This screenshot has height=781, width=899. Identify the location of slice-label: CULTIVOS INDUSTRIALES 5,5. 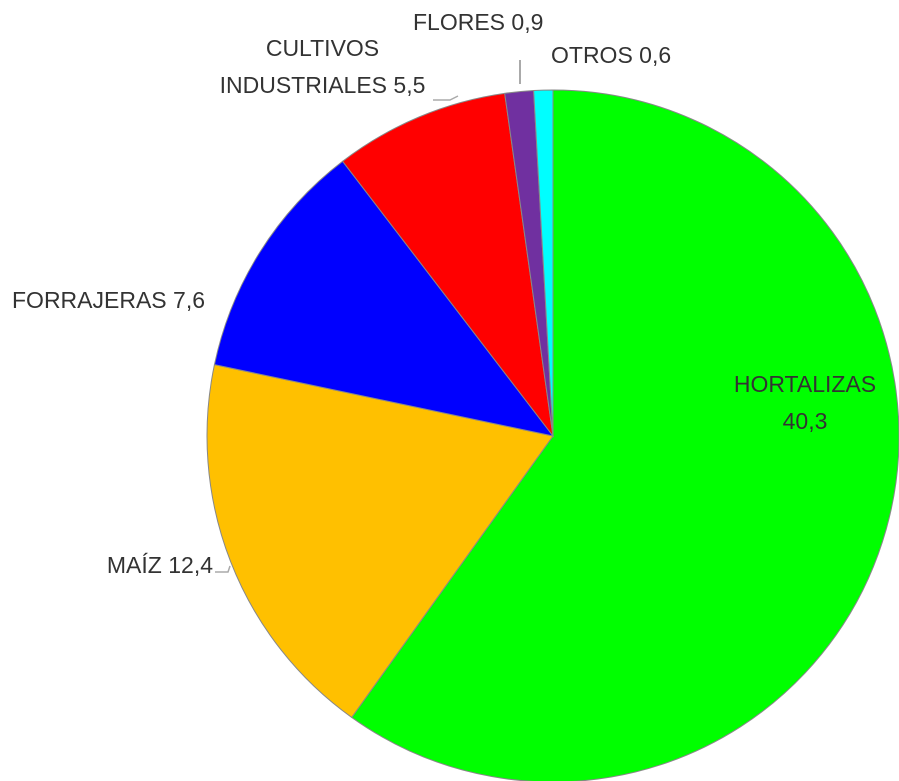
(322, 67).